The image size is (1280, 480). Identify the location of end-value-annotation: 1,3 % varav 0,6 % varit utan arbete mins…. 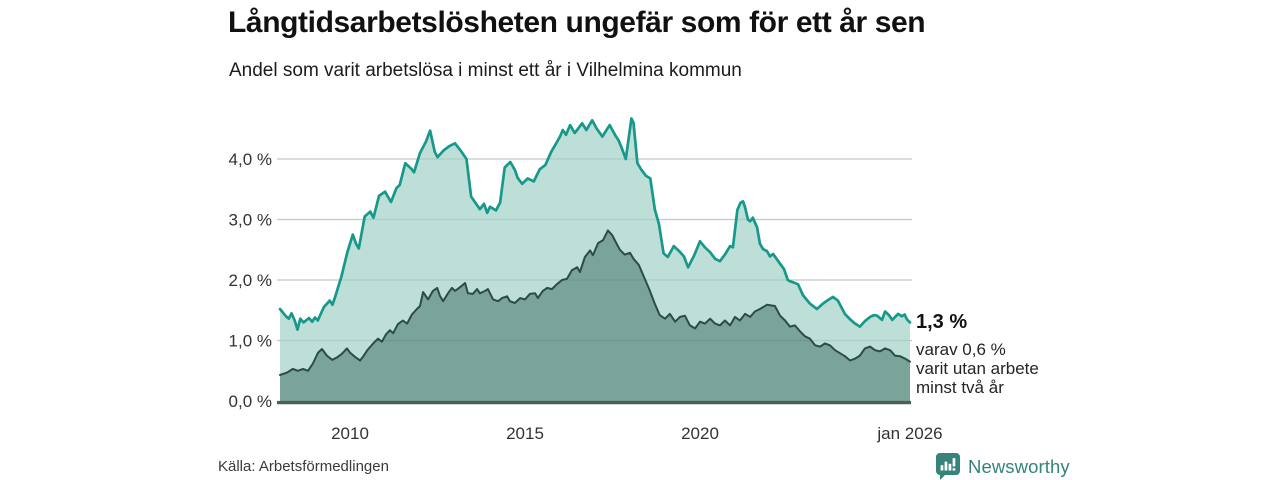
(1016, 354).